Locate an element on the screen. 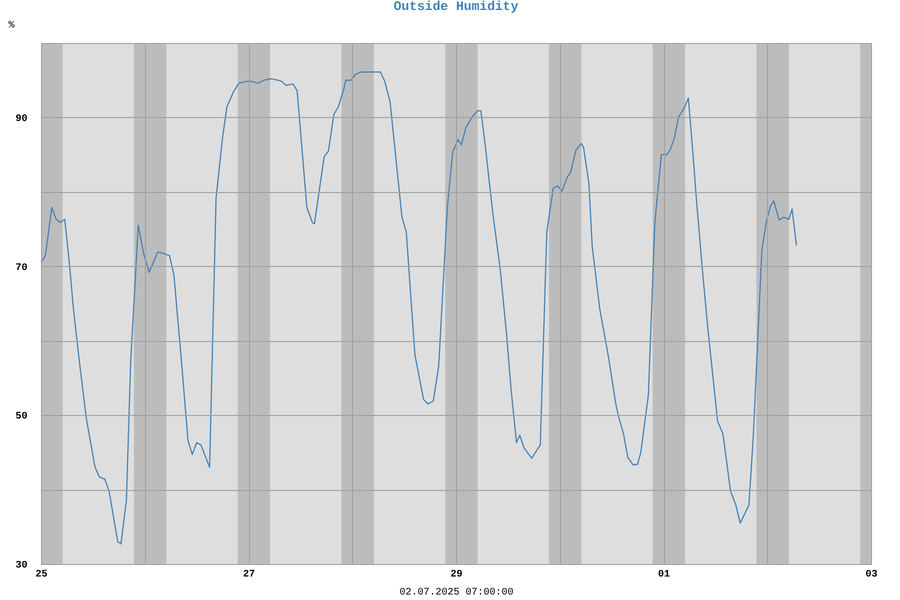  x-tick-label: 01 is located at coordinates (664, 575).